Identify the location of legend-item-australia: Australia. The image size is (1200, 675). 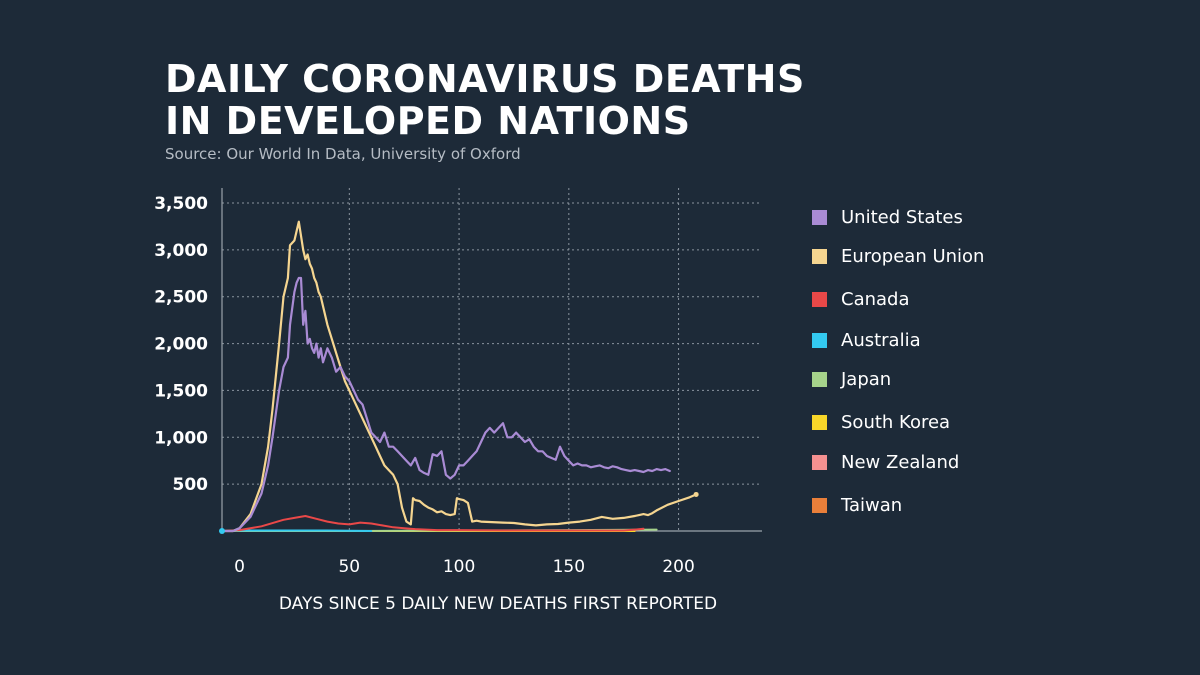
(866, 340).